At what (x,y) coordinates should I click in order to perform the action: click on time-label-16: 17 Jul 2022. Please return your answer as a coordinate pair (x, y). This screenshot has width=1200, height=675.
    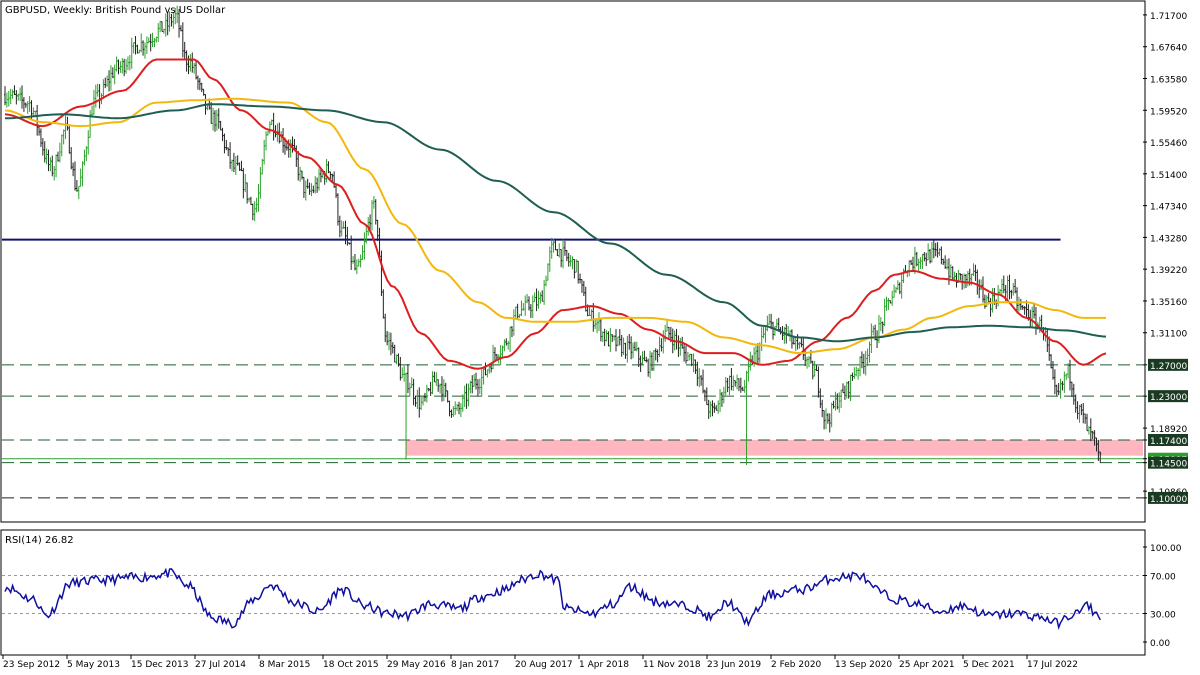
    Looking at the image, I should click on (1052, 665).